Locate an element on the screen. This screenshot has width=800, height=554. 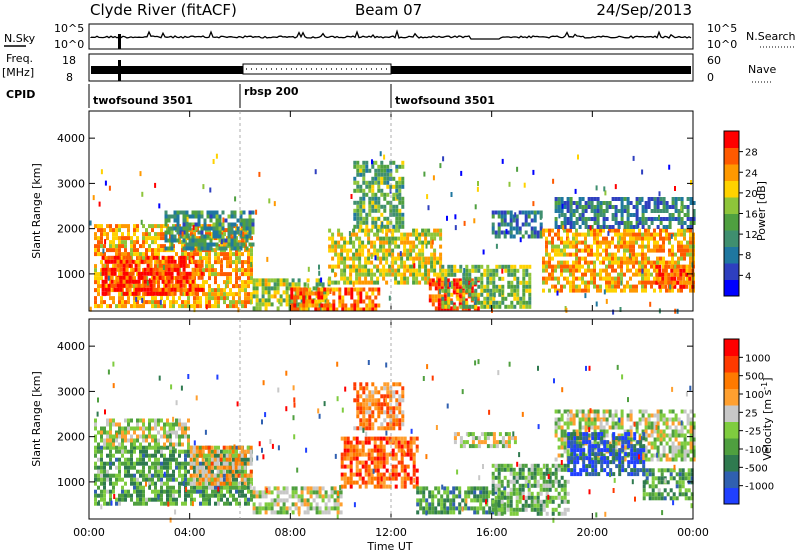
freq-tick-bottom: 8 is located at coordinates (69, 77).